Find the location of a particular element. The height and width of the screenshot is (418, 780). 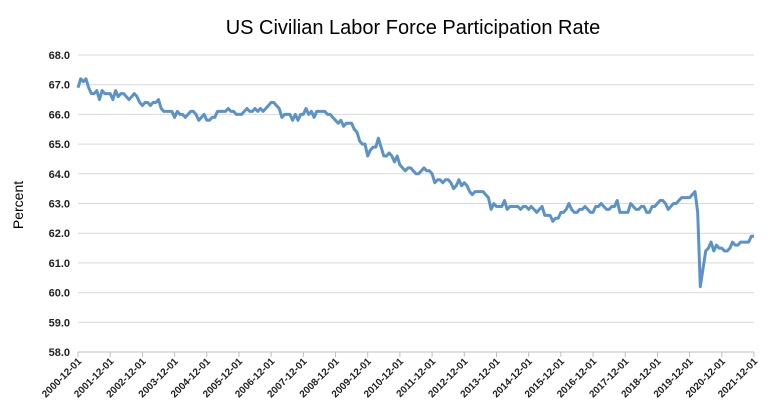

y-tick-label: 68.0 is located at coordinates (59, 56).